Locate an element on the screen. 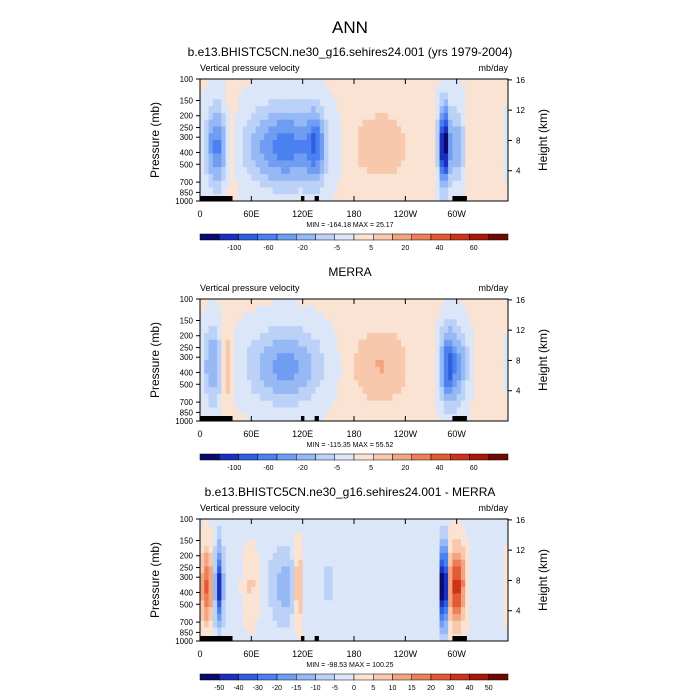 This screenshot has width=700, height=700. panel-title: MERRA is located at coordinates (349, 272).